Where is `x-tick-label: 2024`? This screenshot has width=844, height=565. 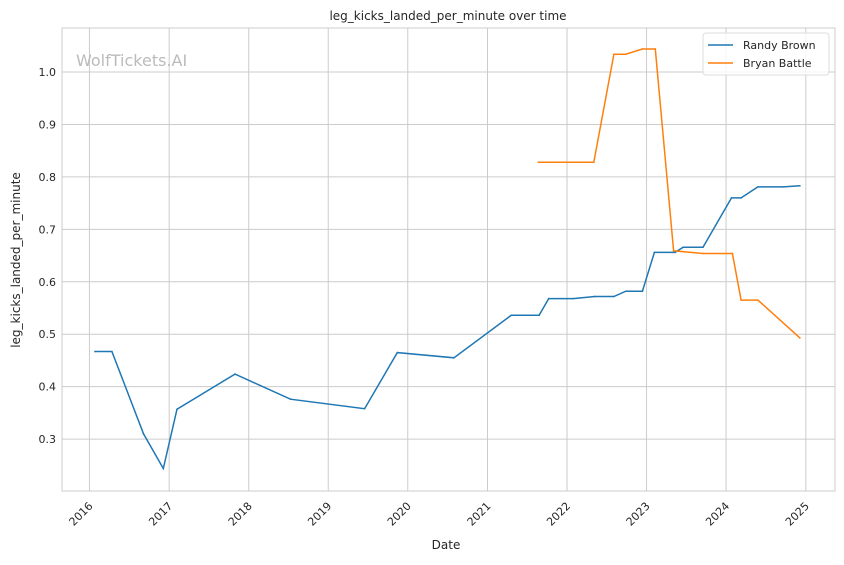 x-tick-label: 2024 is located at coordinates (717, 514).